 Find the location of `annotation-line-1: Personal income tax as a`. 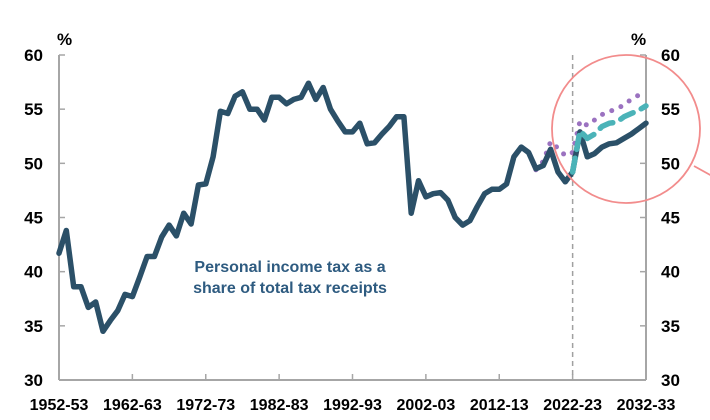

annotation-line-1: Personal income tax as a is located at coordinates (289, 267).